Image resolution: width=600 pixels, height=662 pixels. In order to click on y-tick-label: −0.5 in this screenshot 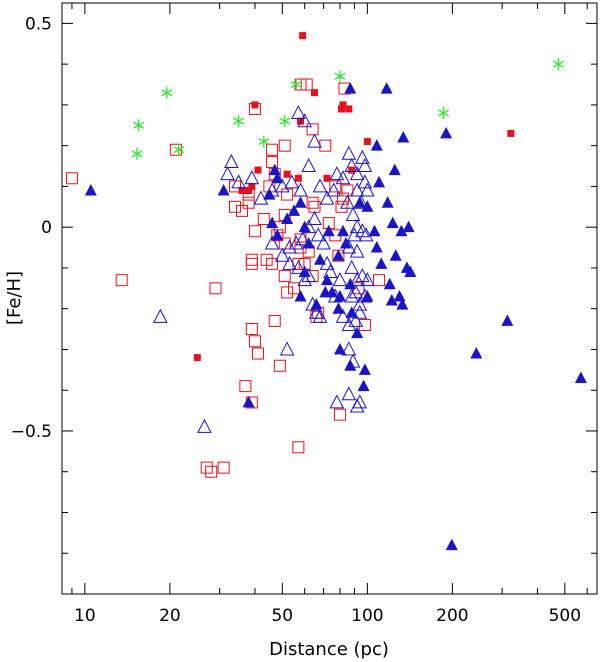, I will do `click(31, 432)`.